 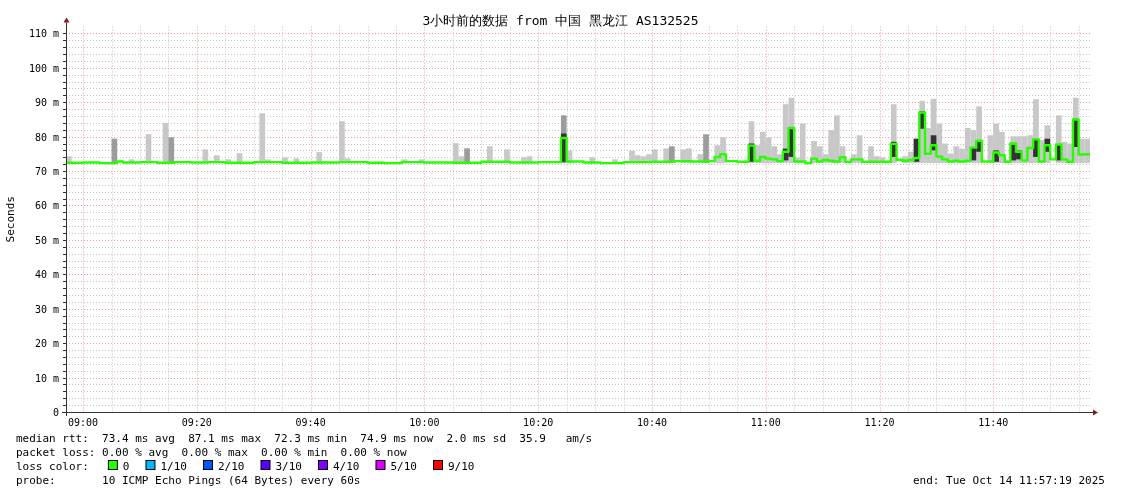 What do you see at coordinates (83, 422) in the screenshot?
I see `x-tick-label: 09:00` at bounding box center [83, 422].